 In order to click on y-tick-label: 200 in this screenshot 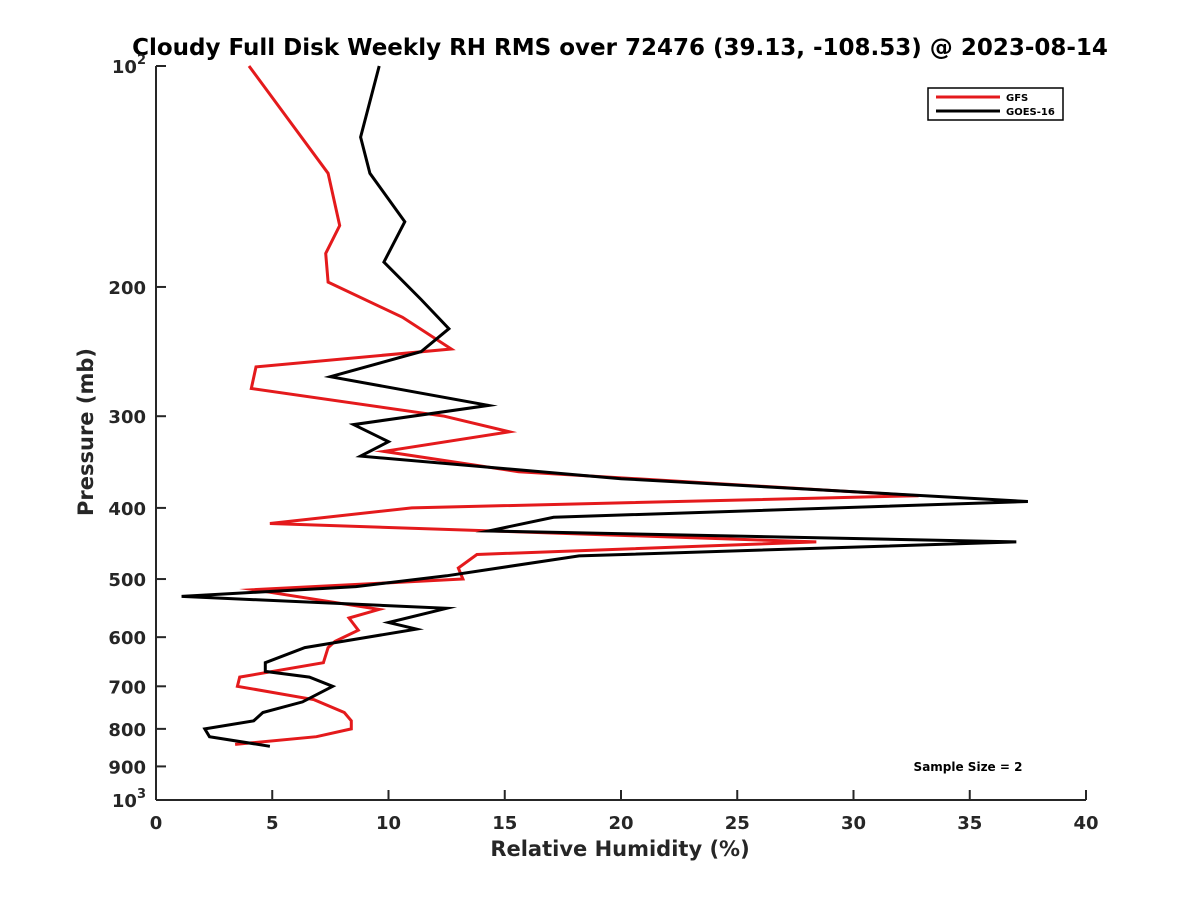, I will do `click(127, 288)`.